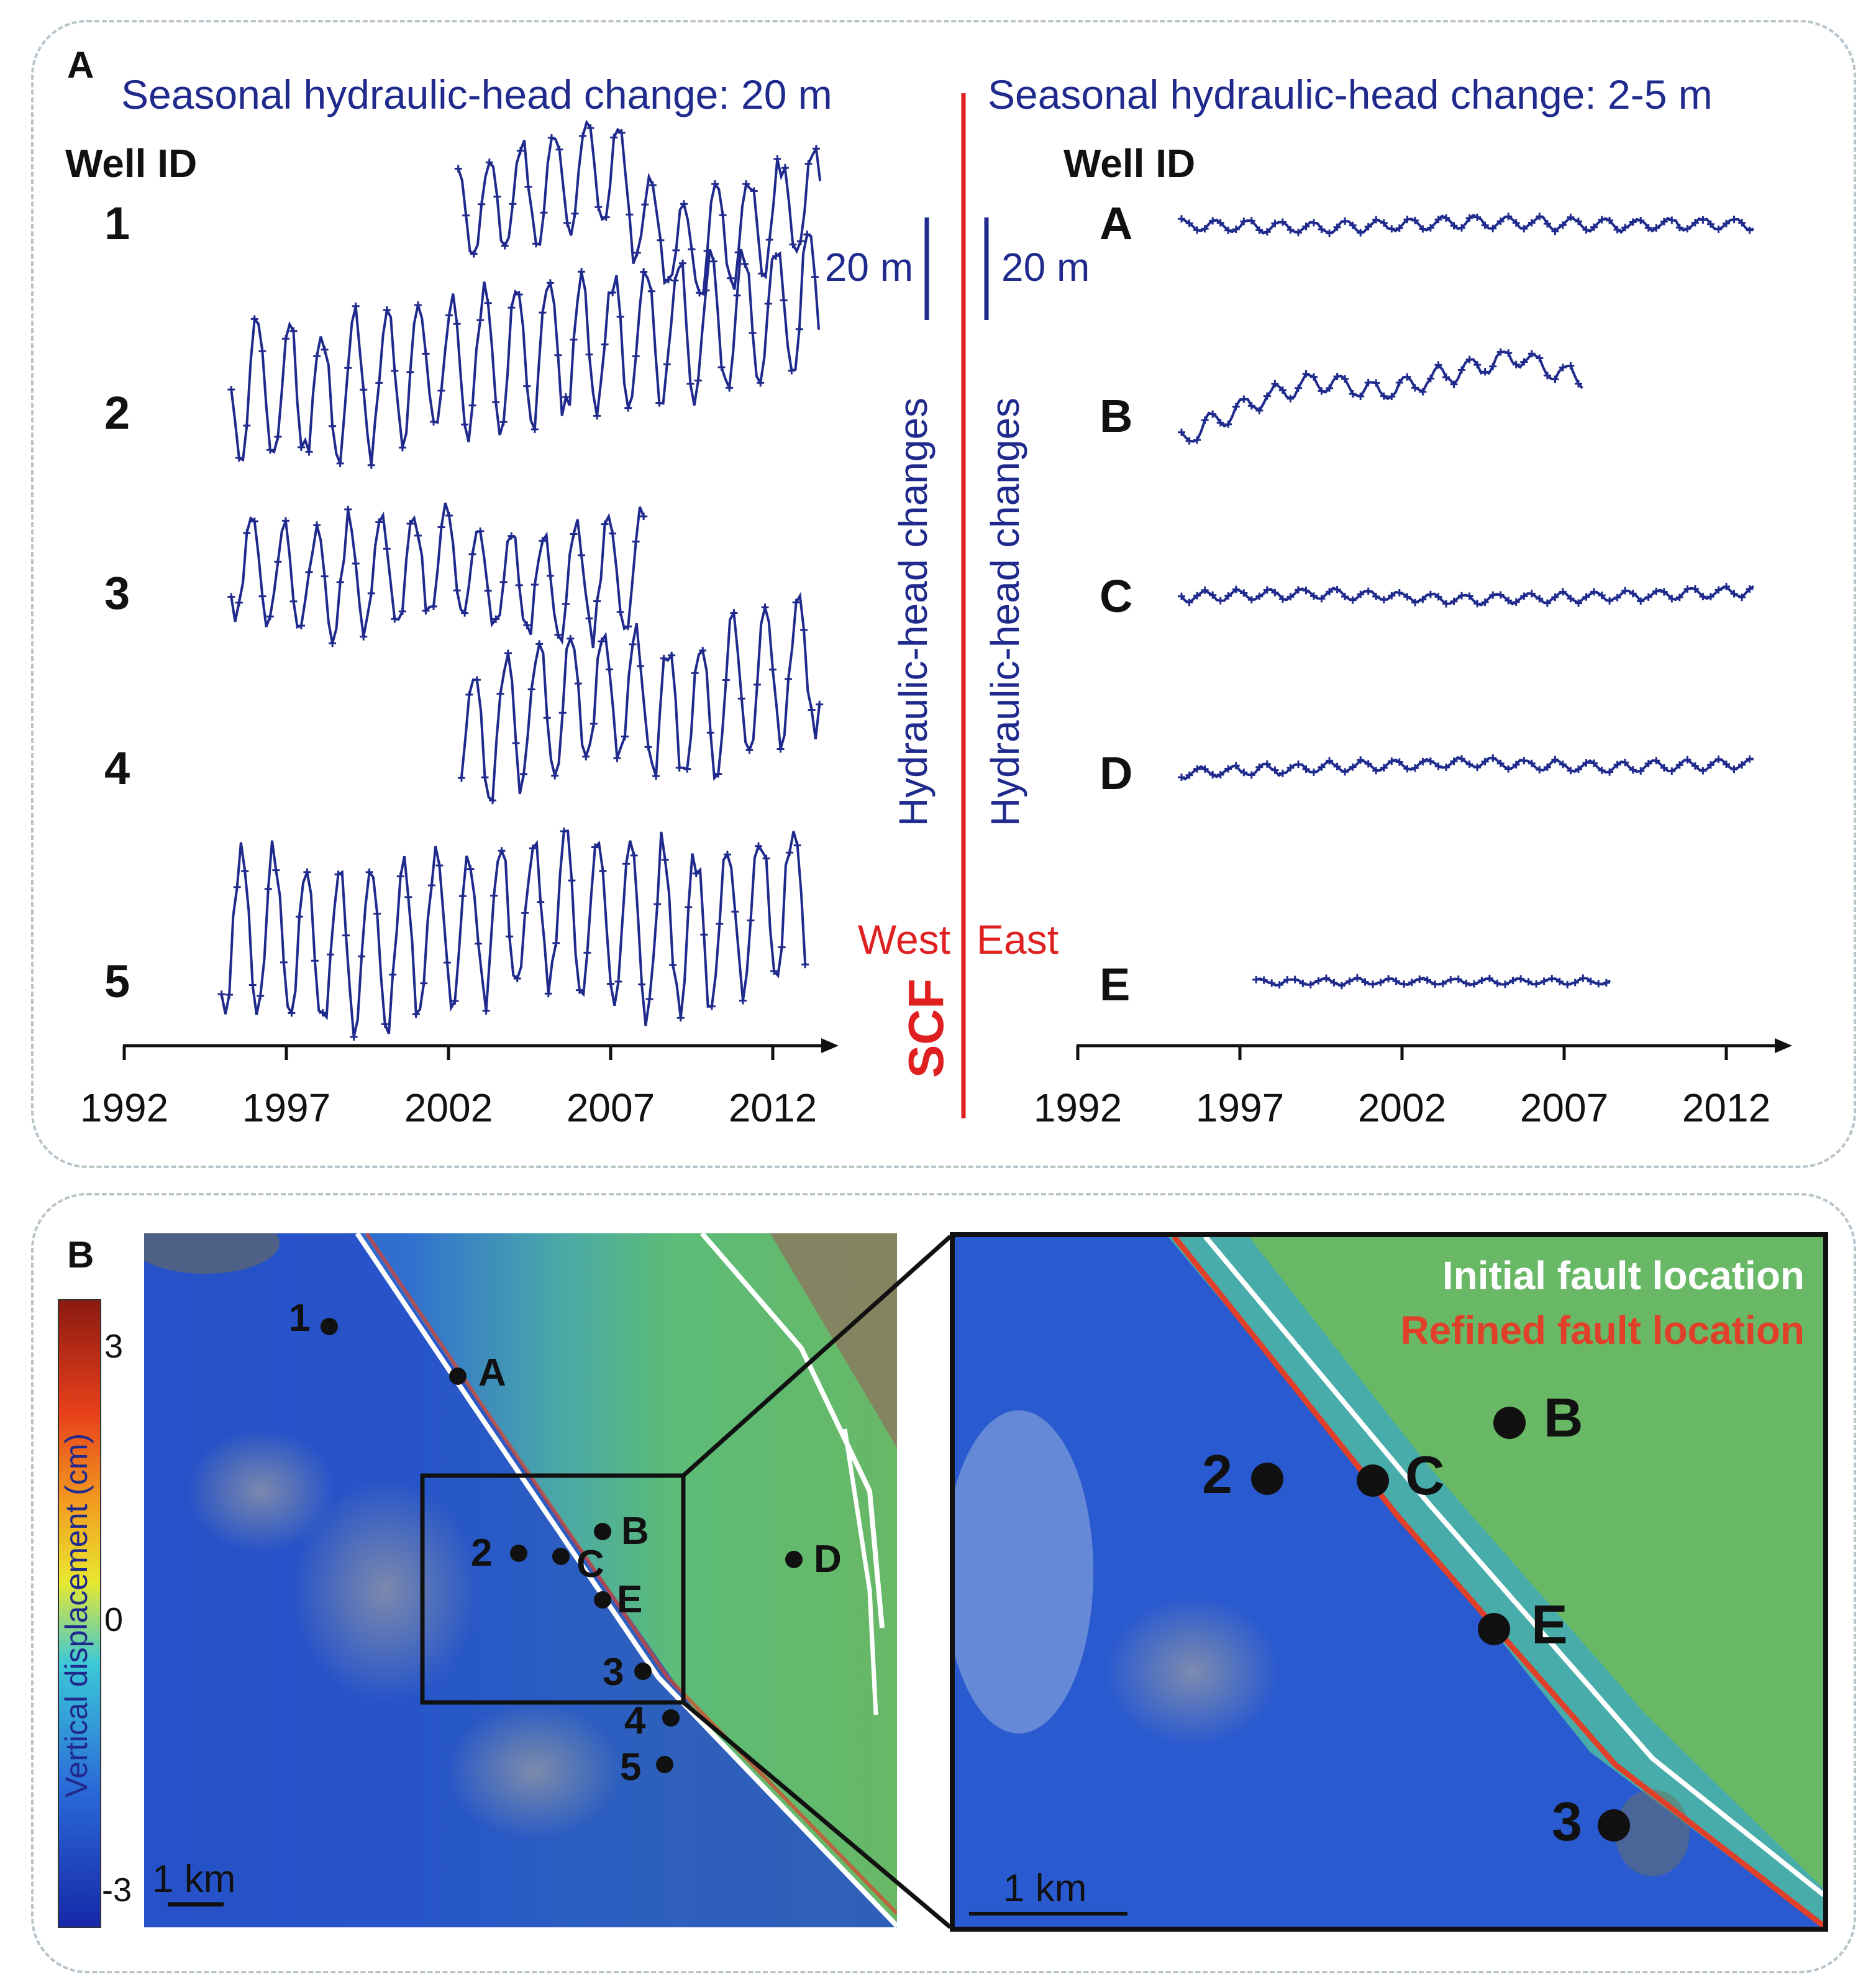 The image size is (1876, 1982). What do you see at coordinates (1402, 1107) in the screenshot?
I see `east-x-tick: 2002` at bounding box center [1402, 1107].